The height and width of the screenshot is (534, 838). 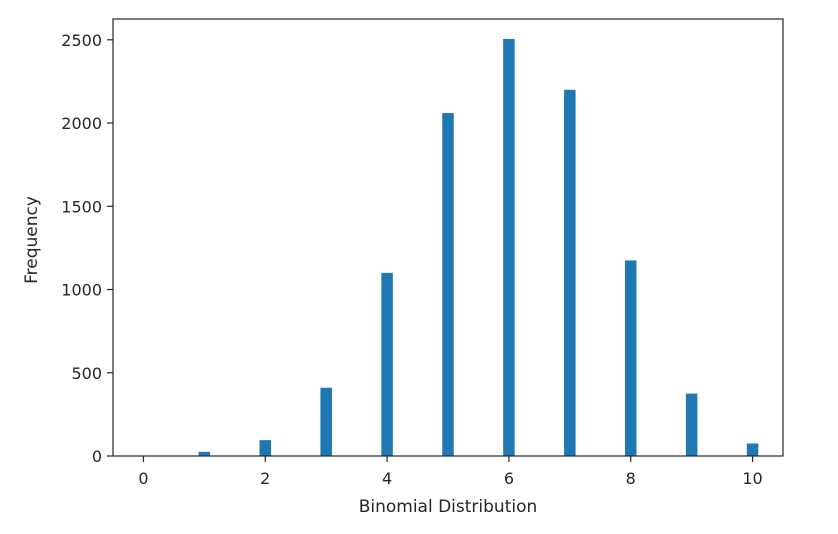 What do you see at coordinates (509, 478) in the screenshot?
I see `x-tick-label: 6` at bounding box center [509, 478].